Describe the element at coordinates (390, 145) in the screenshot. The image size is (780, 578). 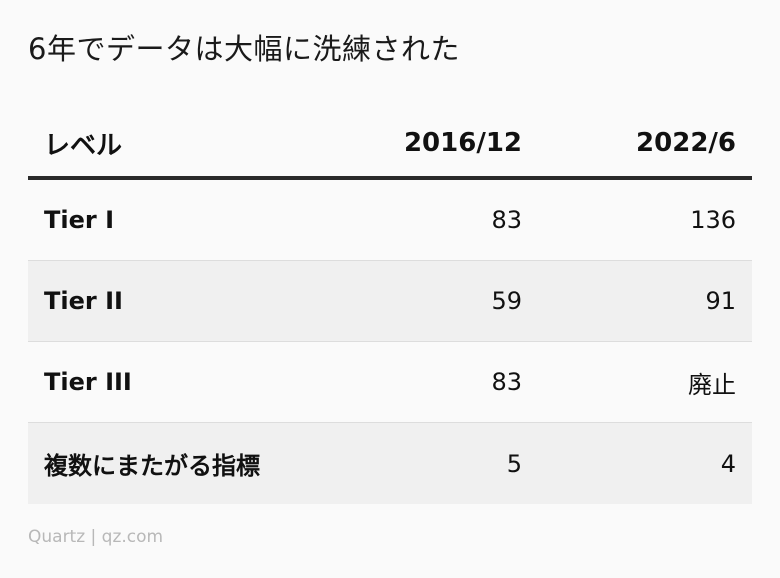
I see `table-header: レベル 2016/12 2022/6` at that location.